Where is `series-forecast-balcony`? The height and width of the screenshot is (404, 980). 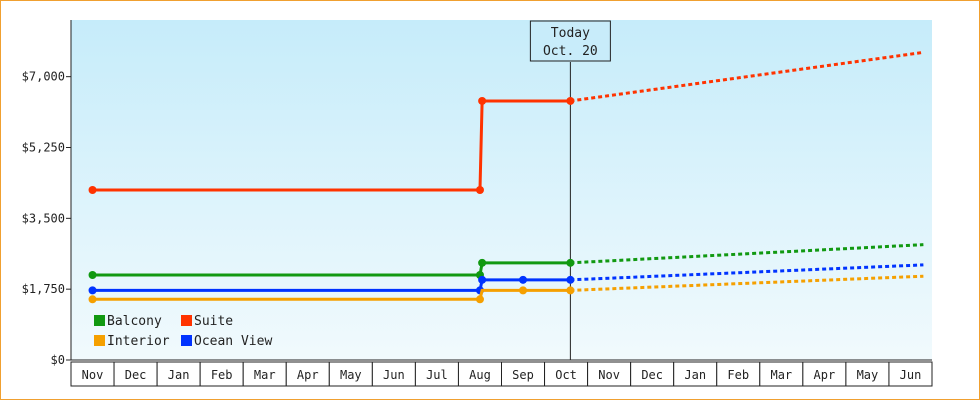
series-forecast-balcony is located at coordinates (747, 254).